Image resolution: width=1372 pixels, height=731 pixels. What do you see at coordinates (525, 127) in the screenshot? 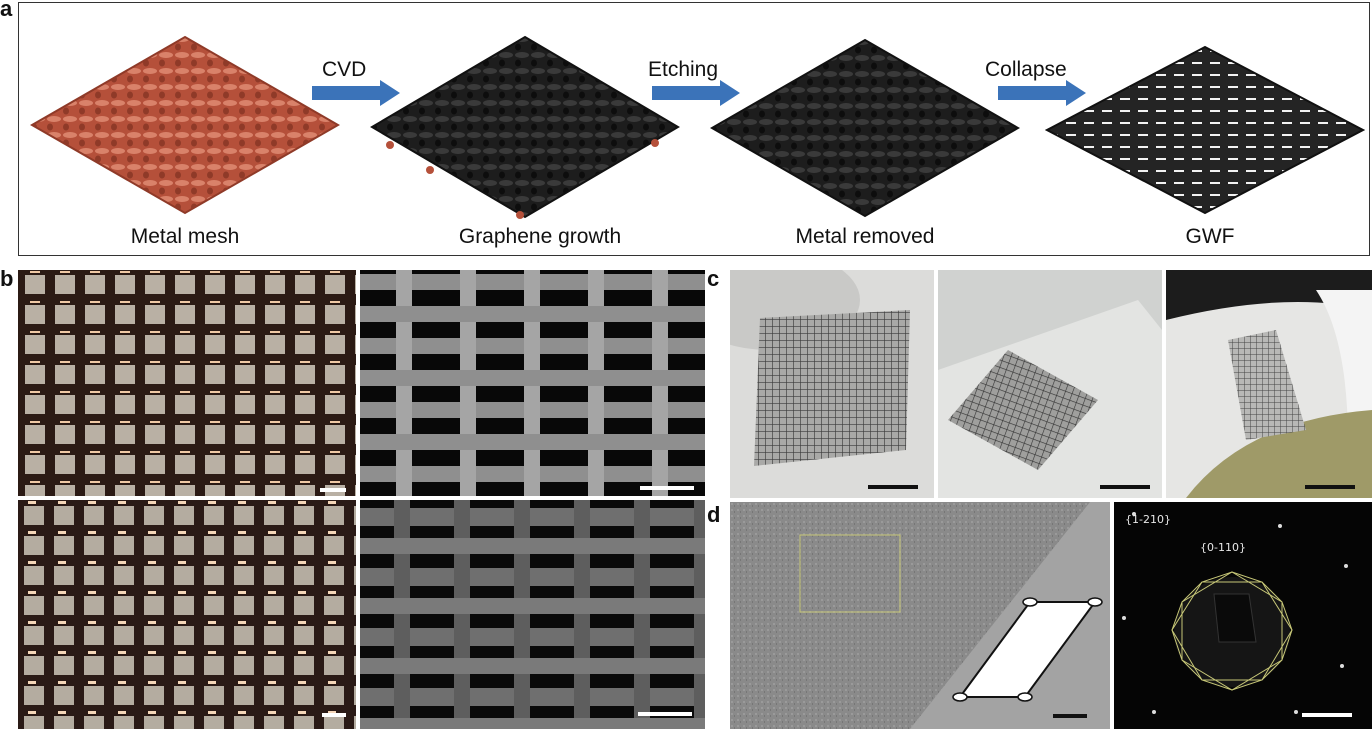
I see `graphene-growth-illustration` at bounding box center [525, 127].